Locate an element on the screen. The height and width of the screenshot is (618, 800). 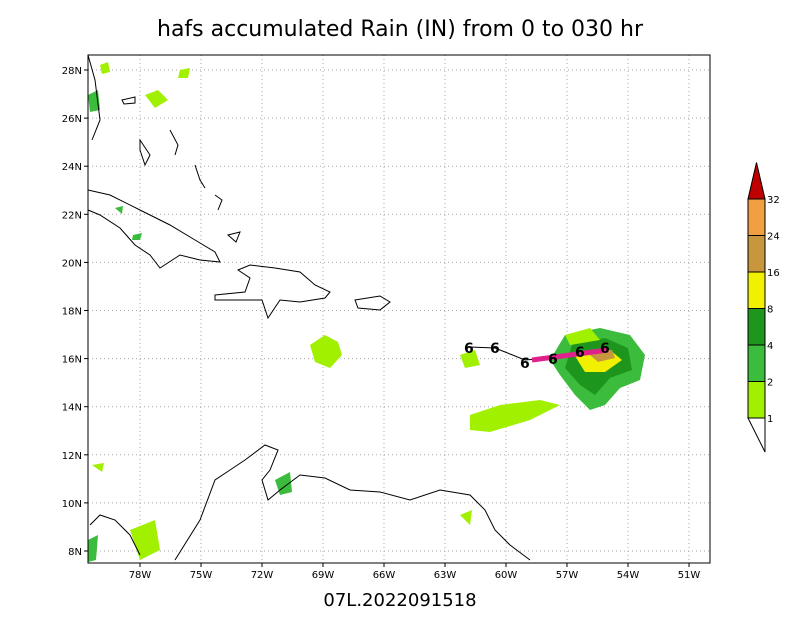
lon-tick-label: 63W is located at coordinates (445, 575).